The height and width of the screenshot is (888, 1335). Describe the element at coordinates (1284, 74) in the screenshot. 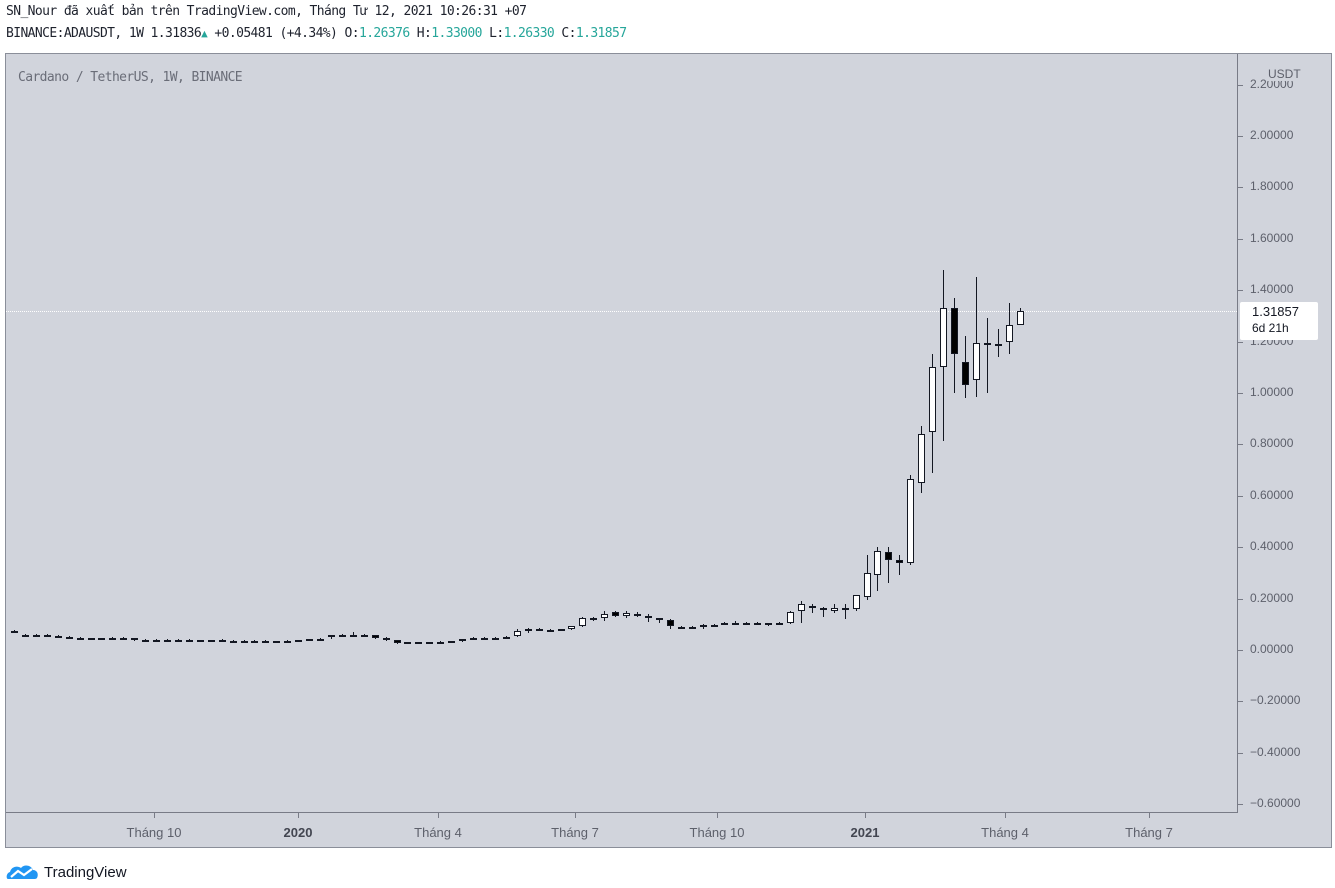

I see `currency-unit: USDT` at that location.